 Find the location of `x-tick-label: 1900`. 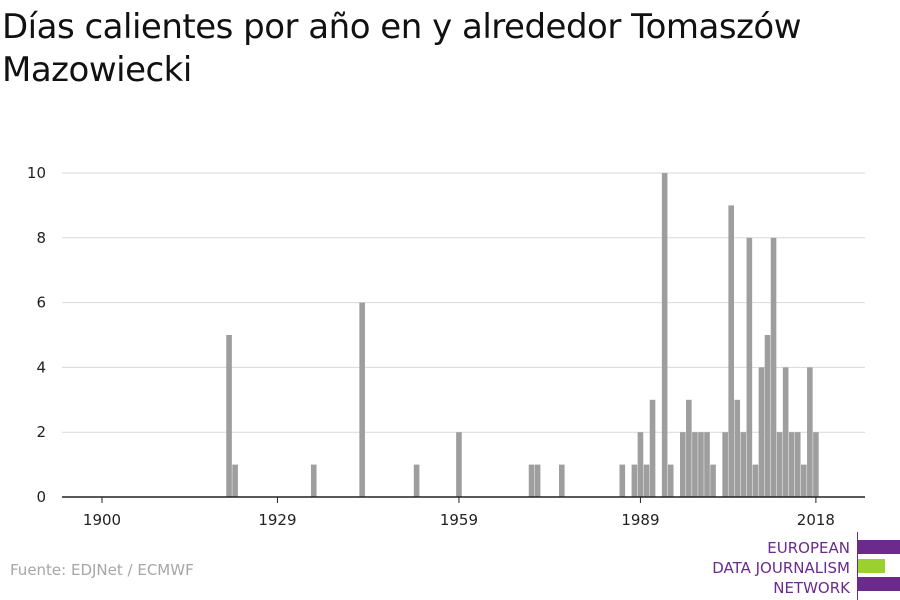

x-tick-label: 1900 is located at coordinates (102, 520).